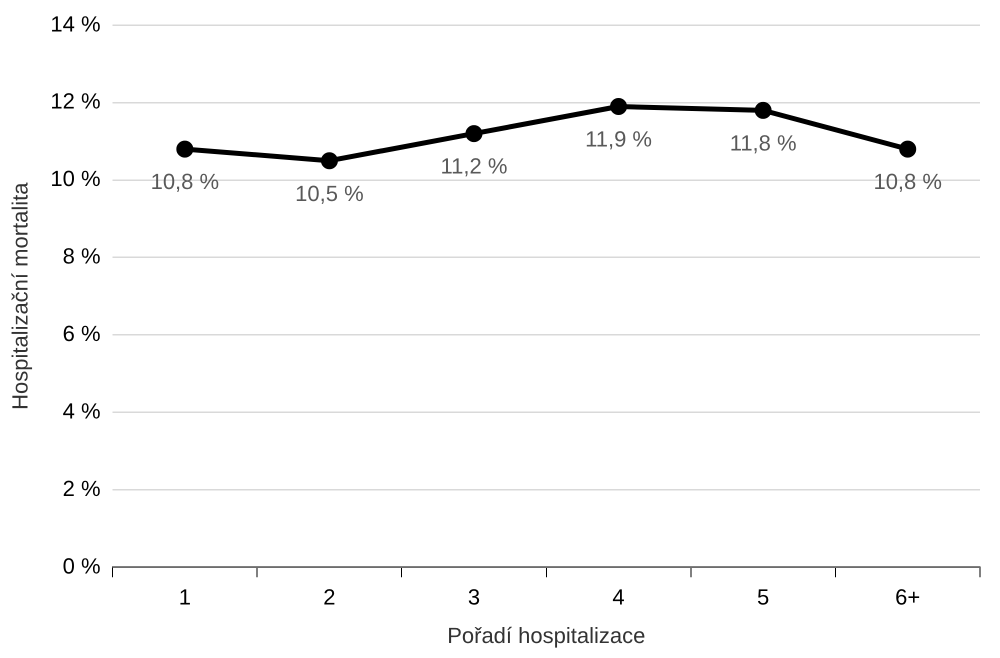 Image resolution: width=1000 pixels, height=658 pixels. What do you see at coordinates (329, 597) in the screenshot?
I see `x-tick-label: 2` at bounding box center [329, 597].